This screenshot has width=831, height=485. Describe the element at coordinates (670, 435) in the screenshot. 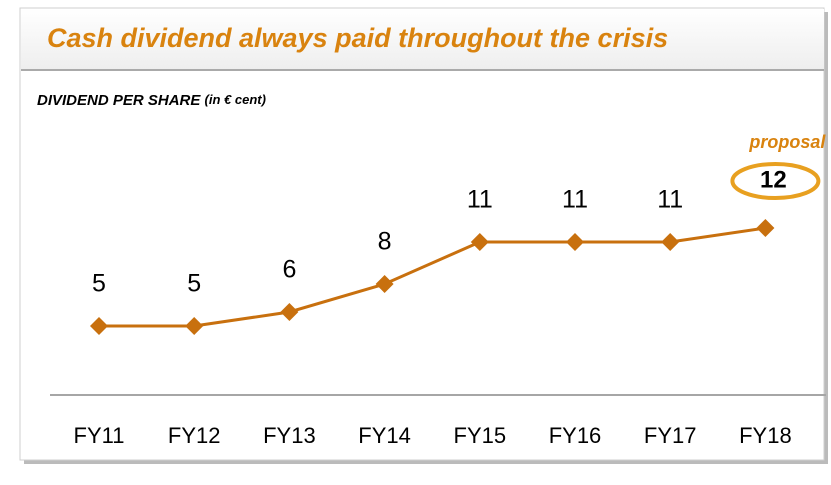

I see `x-tick-label: FY17` at that location.